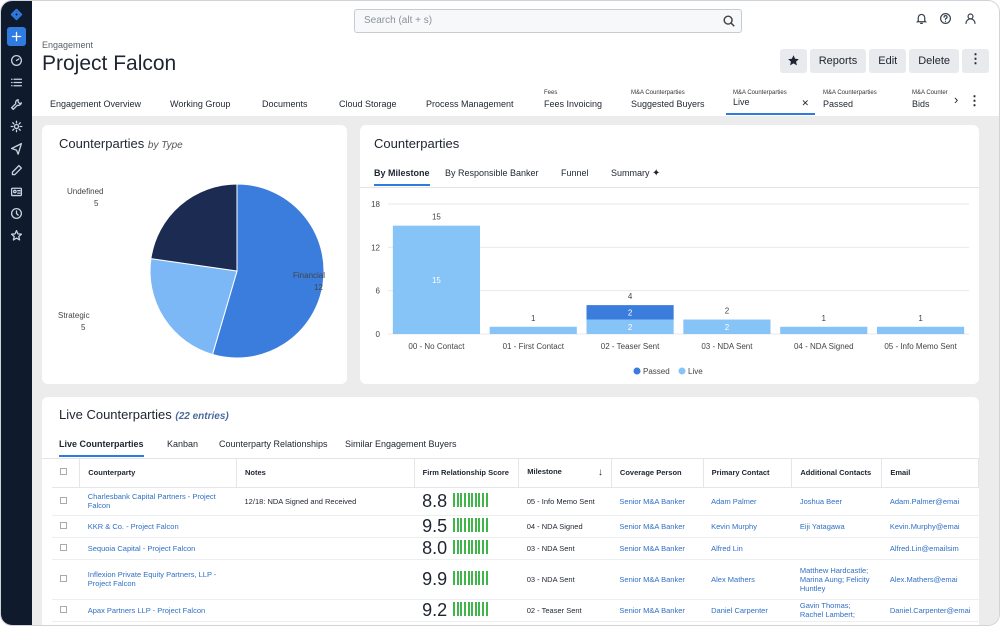 Image resolution: width=1000 pixels, height=626 pixels. Describe the element at coordinates (492, 173) in the screenshot. I see `subtab-by-responsible-banker: By Responsible Banker` at that location.